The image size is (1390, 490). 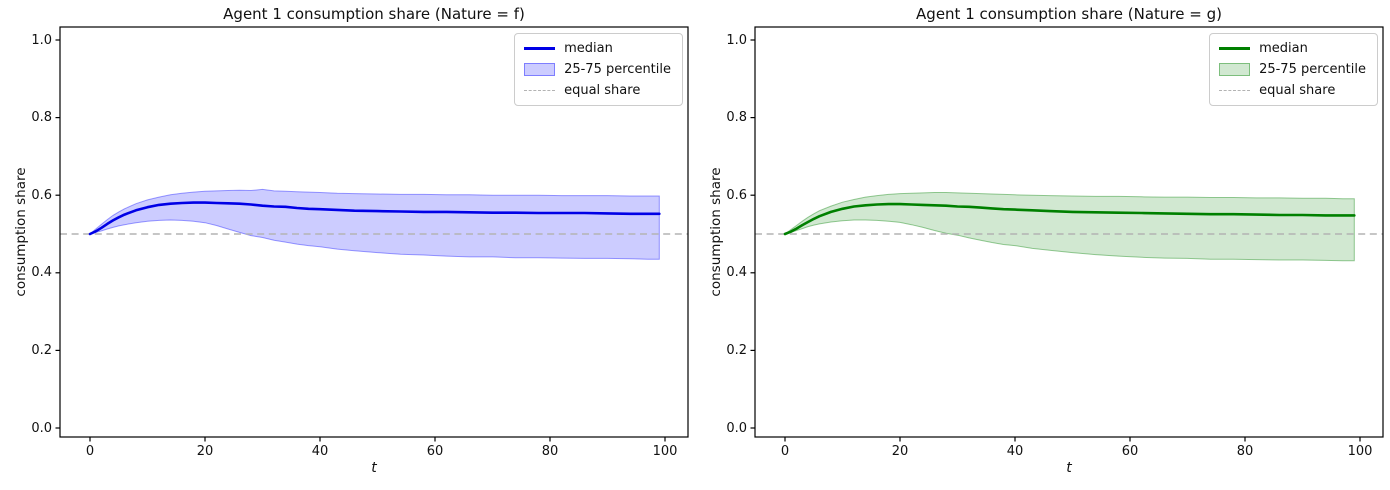 I want to click on plot-title: Agent 1 consumption share (Nature = f), so click(x=374, y=14).